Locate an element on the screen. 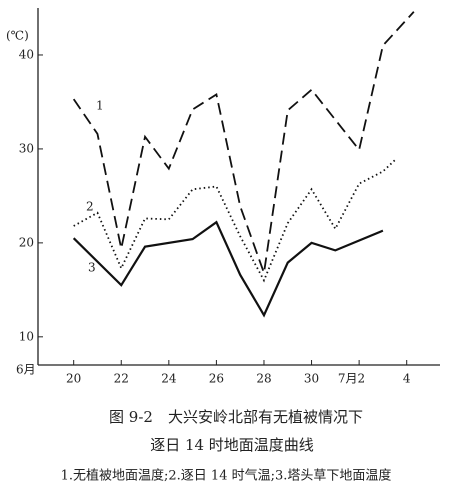 This screenshot has width=453, height=500. chart-title: 图 9-2 大兴安岭北部有无植被情况下 is located at coordinates (236, 417).